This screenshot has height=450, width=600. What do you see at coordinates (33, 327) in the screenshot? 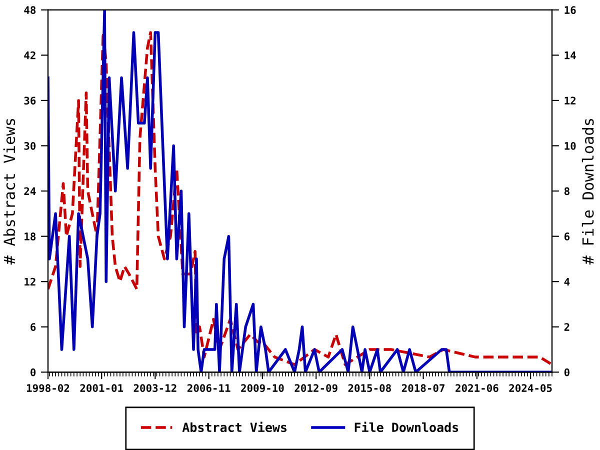
I see `y-tick-label: 6` at bounding box center [33, 327].